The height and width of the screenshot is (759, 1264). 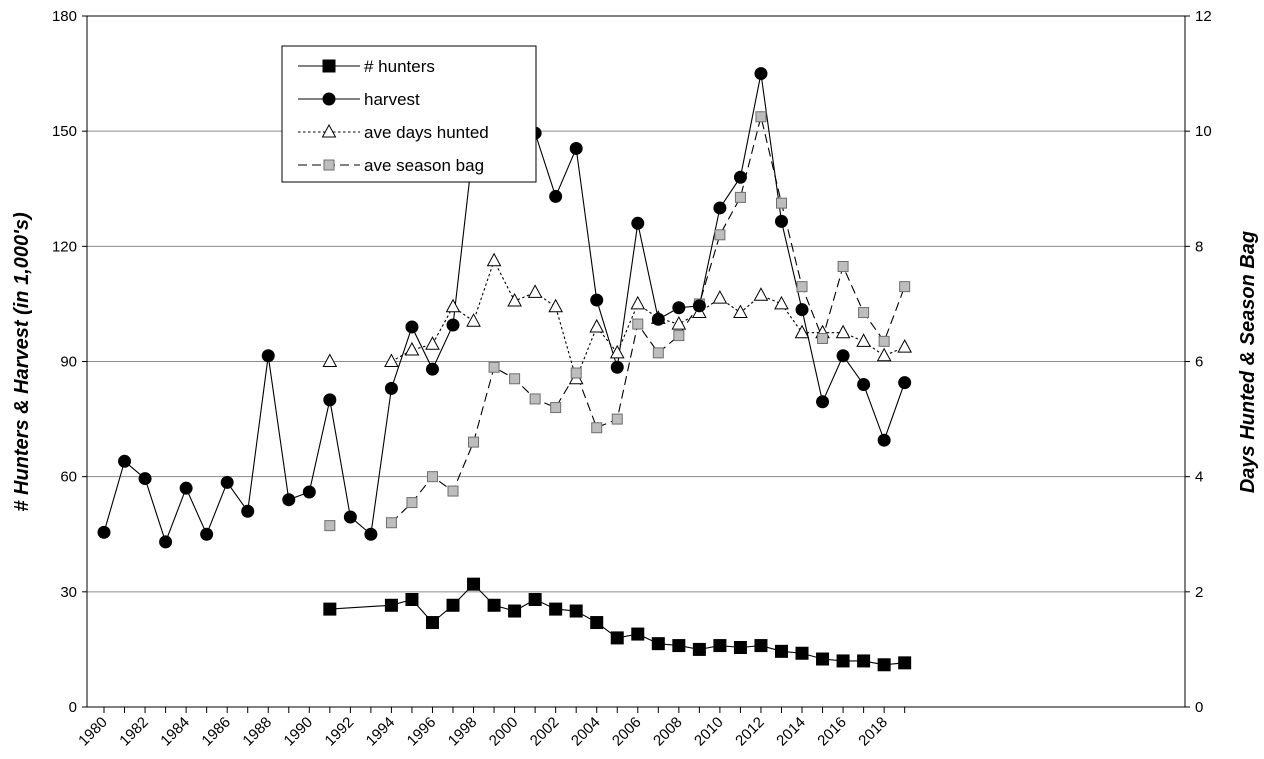 I want to click on y2-tick-label: 6, so click(x=1199, y=362).